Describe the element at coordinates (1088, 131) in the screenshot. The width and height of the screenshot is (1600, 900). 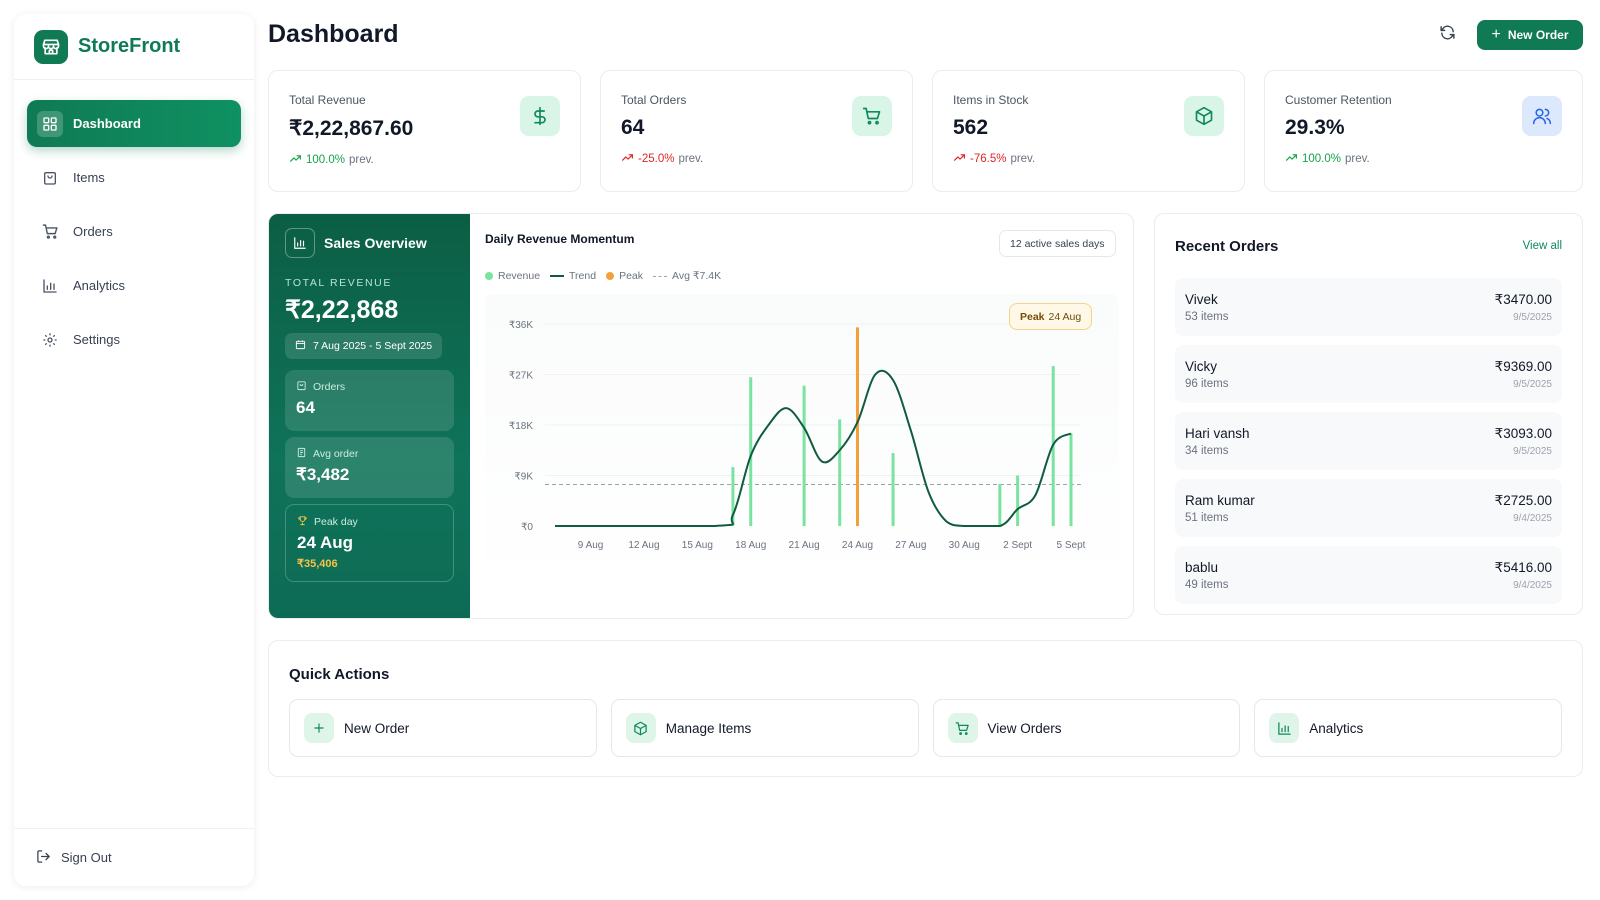
I see `stat-card-stock: Items in Stock 562 -76.5% prev.` at that location.